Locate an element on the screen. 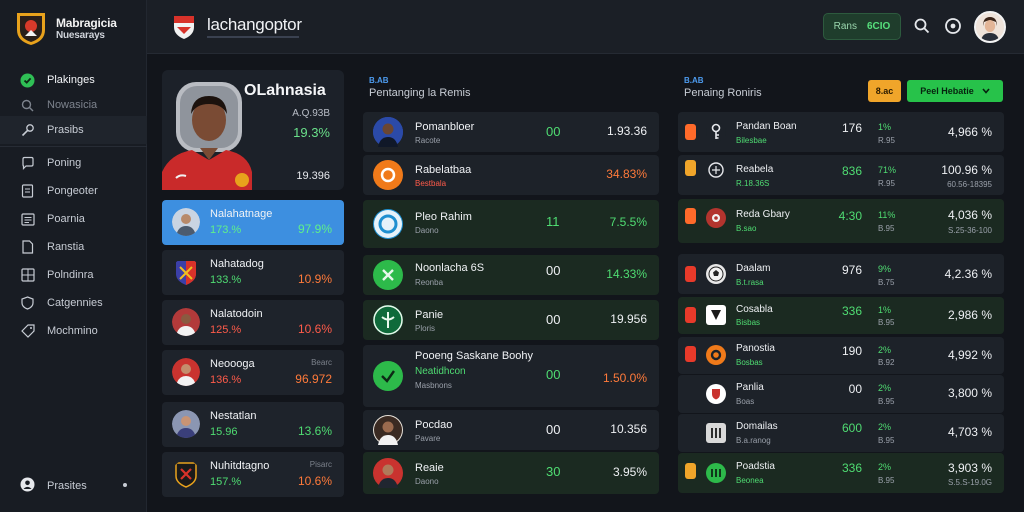 This screenshot has height=512, width=1024. brand: Mabragicia Nuesarays is located at coordinates (65, 28).